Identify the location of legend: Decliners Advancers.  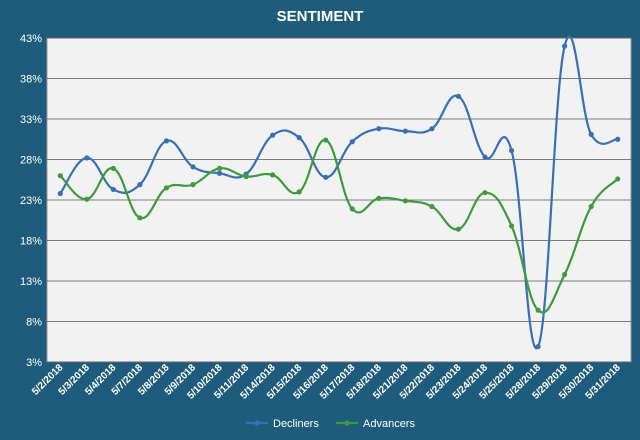
(330, 424).